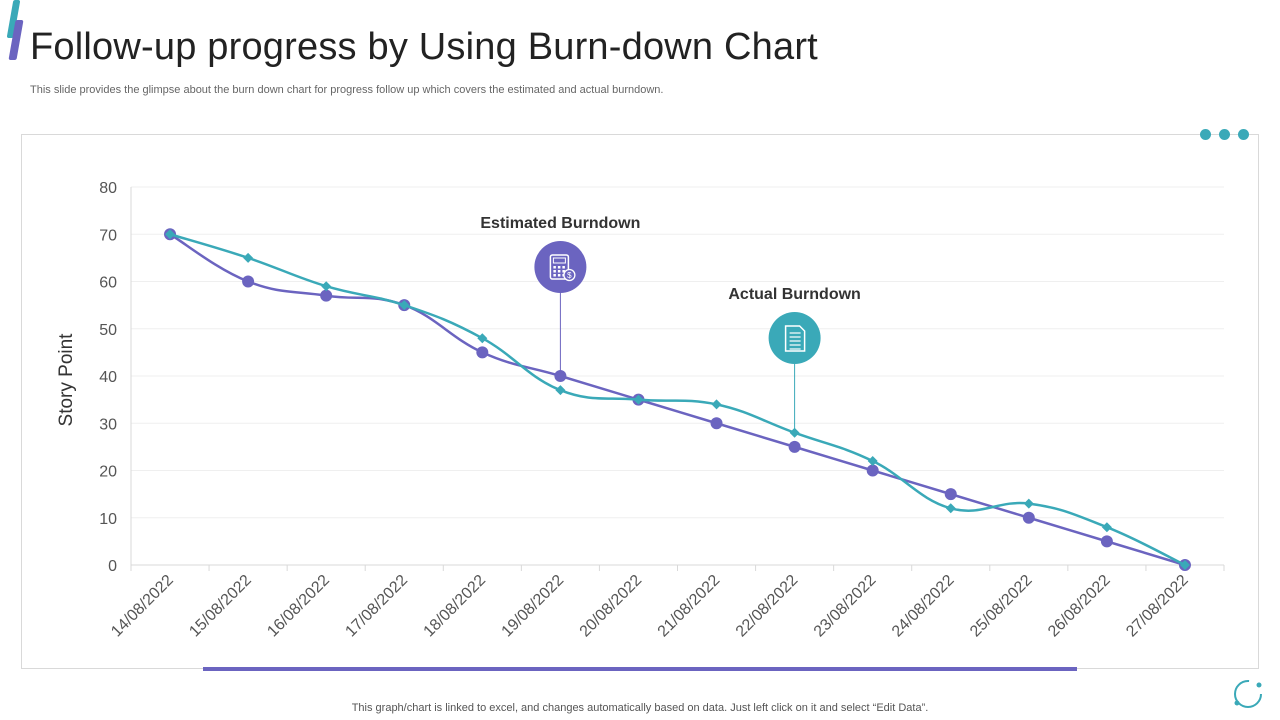  Describe the element at coordinates (923, 606) in the screenshot. I see `x-tick-label: 24/08/2022` at that location.